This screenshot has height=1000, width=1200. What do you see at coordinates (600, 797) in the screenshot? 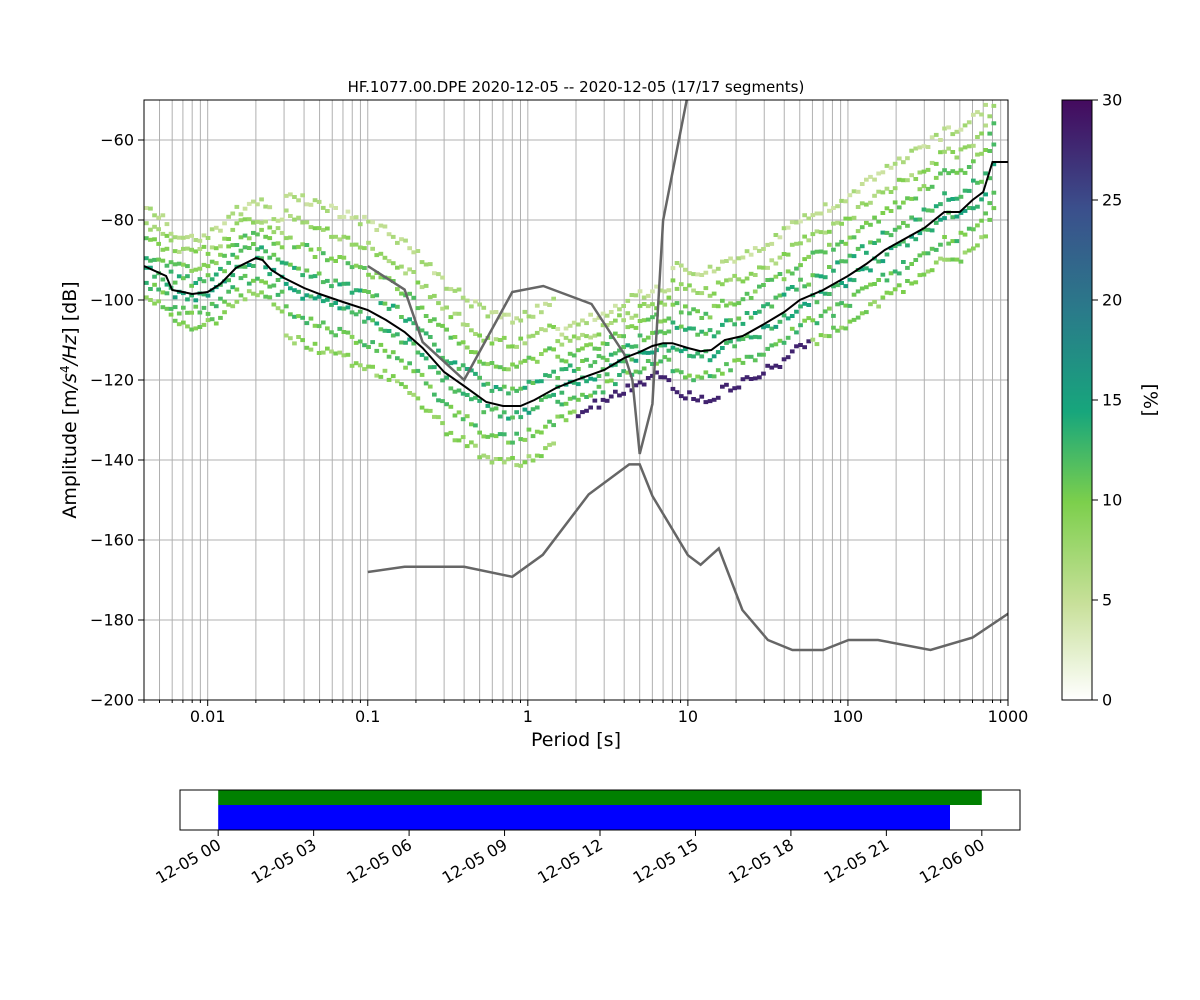
I see `data-coverage-bar` at bounding box center [600, 797].